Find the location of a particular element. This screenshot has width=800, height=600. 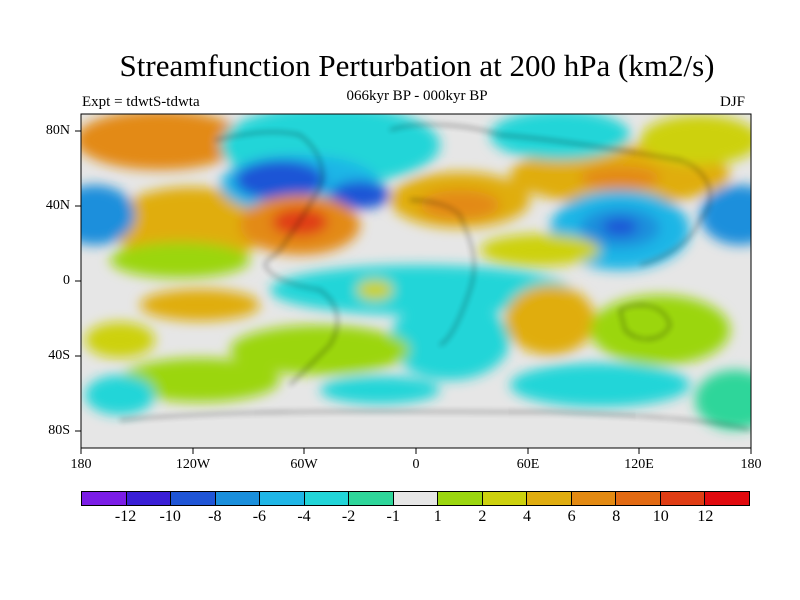

colorbar-label: 2 is located at coordinates (482, 516).